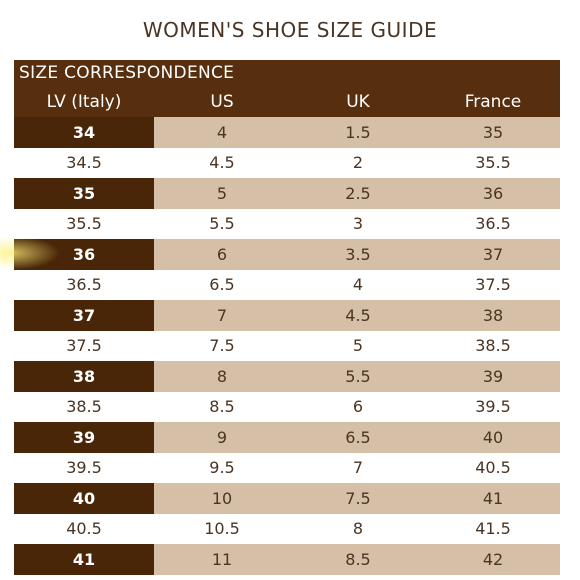 The height and width of the screenshot is (580, 580). Describe the element at coordinates (493, 437) in the screenshot. I see `cell-france: 40` at that location.